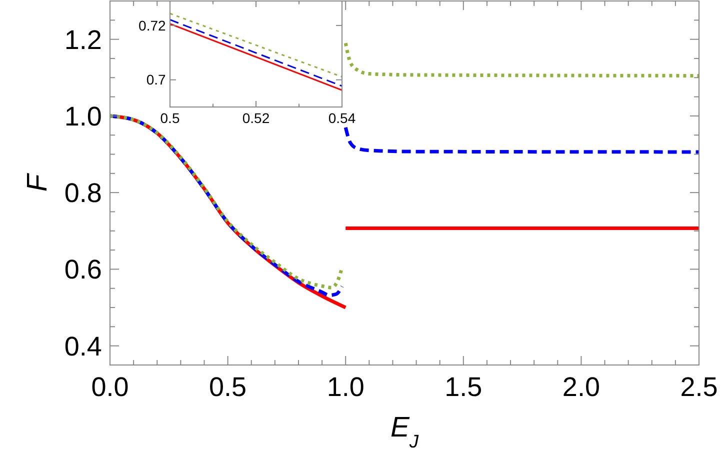  What do you see at coordinates (83, 193) in the screenshot?
I see `y-tick-label: 0.8` at bounding box center [83, 193].